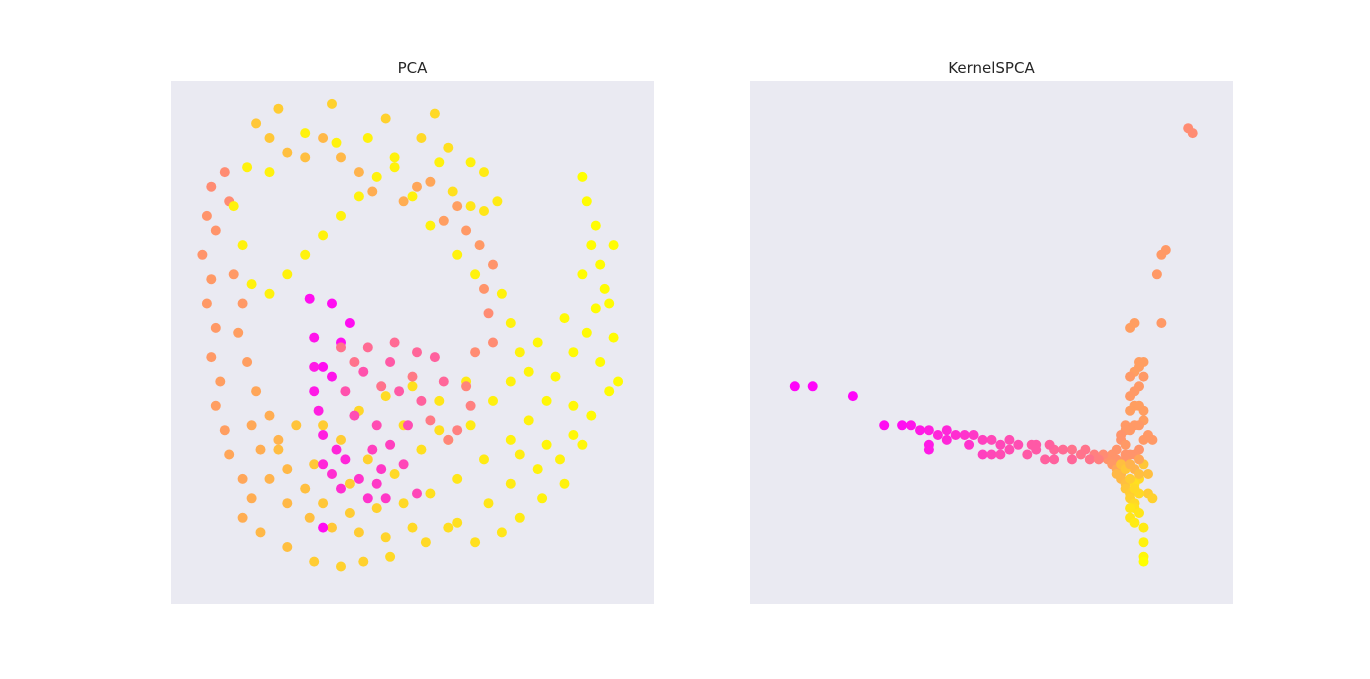  Describe the element at coordinates (991, 68) in the screenshot. I see `kernelspca-title: KernelSPCA` at that location.